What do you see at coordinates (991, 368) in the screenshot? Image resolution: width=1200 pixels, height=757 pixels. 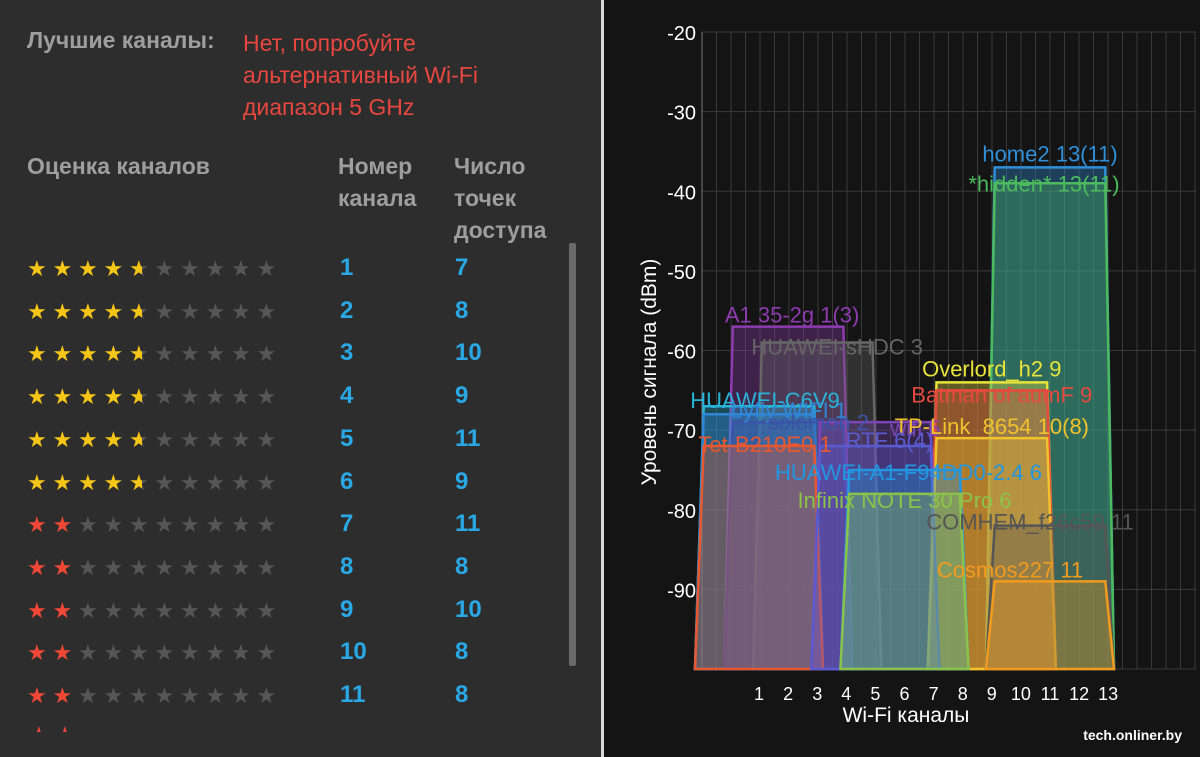 I see `series-label: Overlord_h2 9` at bounding box center [991, 368].